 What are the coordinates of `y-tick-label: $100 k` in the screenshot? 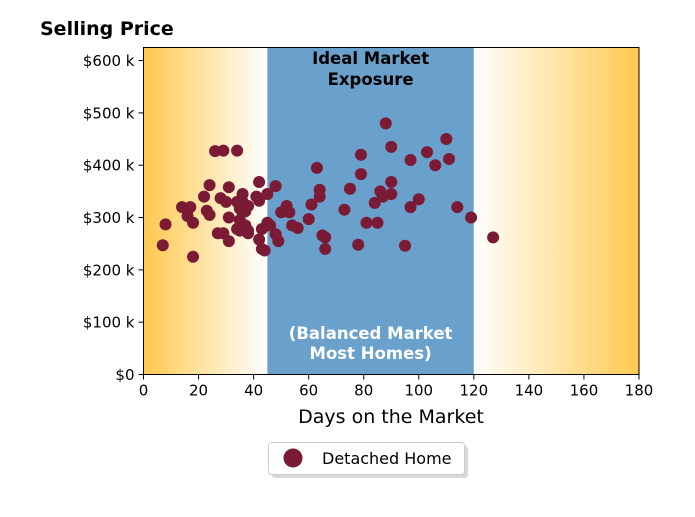 It's located at (109, 323).